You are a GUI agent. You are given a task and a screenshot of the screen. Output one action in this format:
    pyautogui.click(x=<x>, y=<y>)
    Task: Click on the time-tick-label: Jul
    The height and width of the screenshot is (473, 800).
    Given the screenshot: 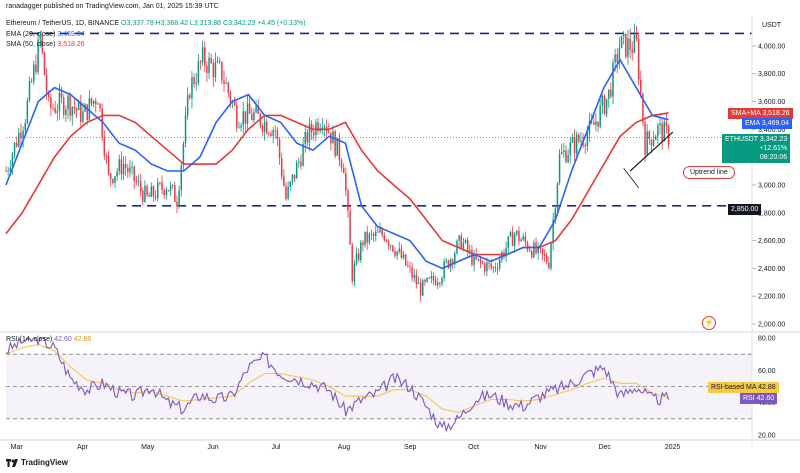 What is the action you would take?
    pyautogui.click(x=275, y=447)
    